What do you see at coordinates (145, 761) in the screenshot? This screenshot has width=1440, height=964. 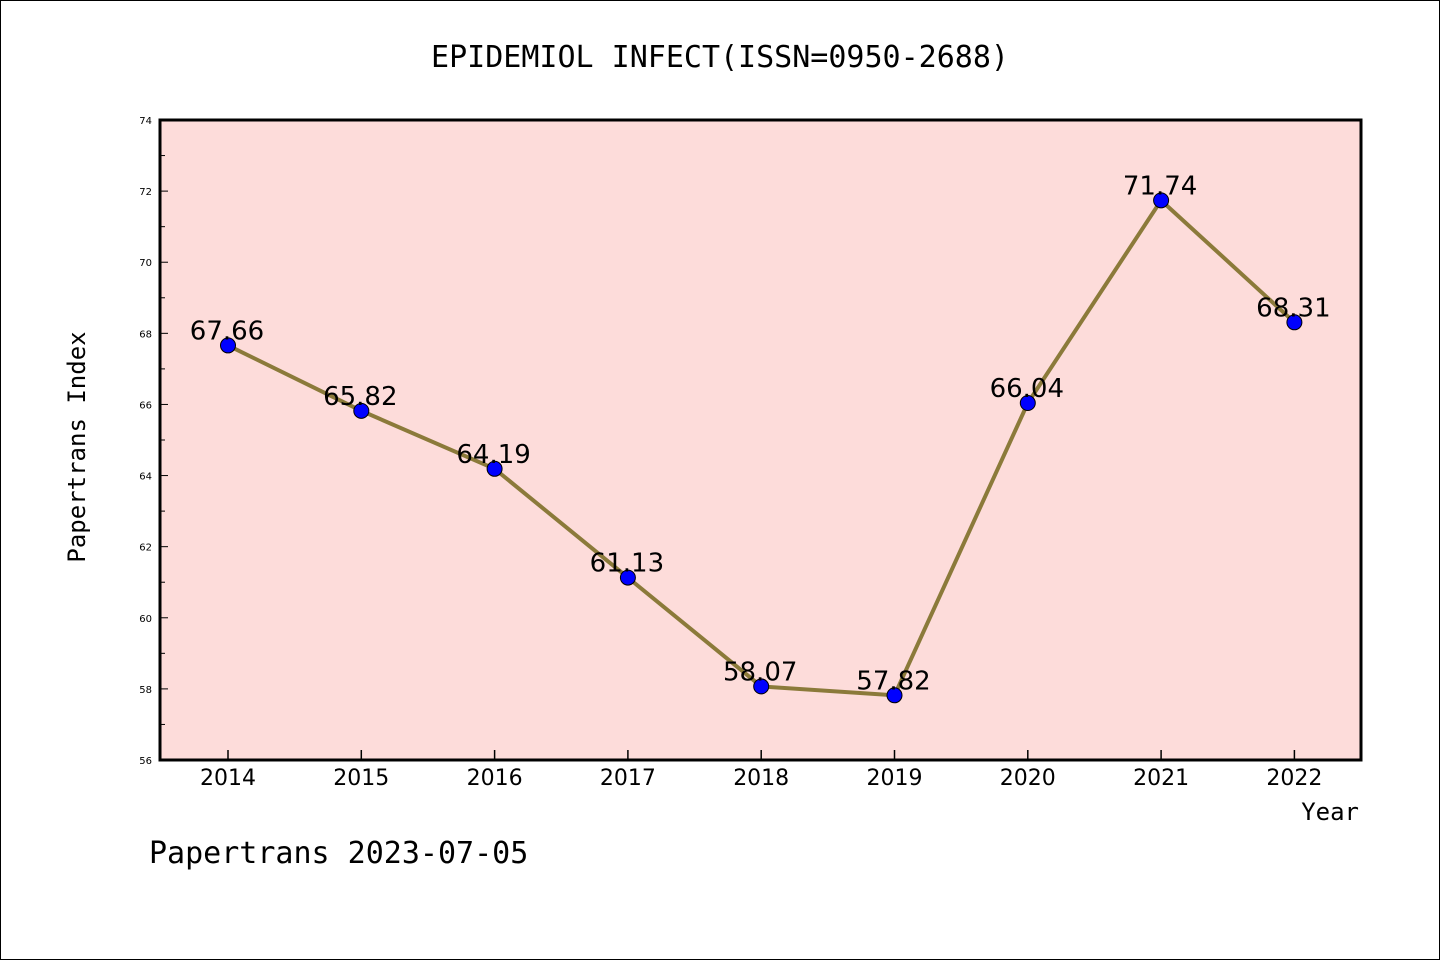 I see `y-tick-label: 56` at bounding box center [145, 761].